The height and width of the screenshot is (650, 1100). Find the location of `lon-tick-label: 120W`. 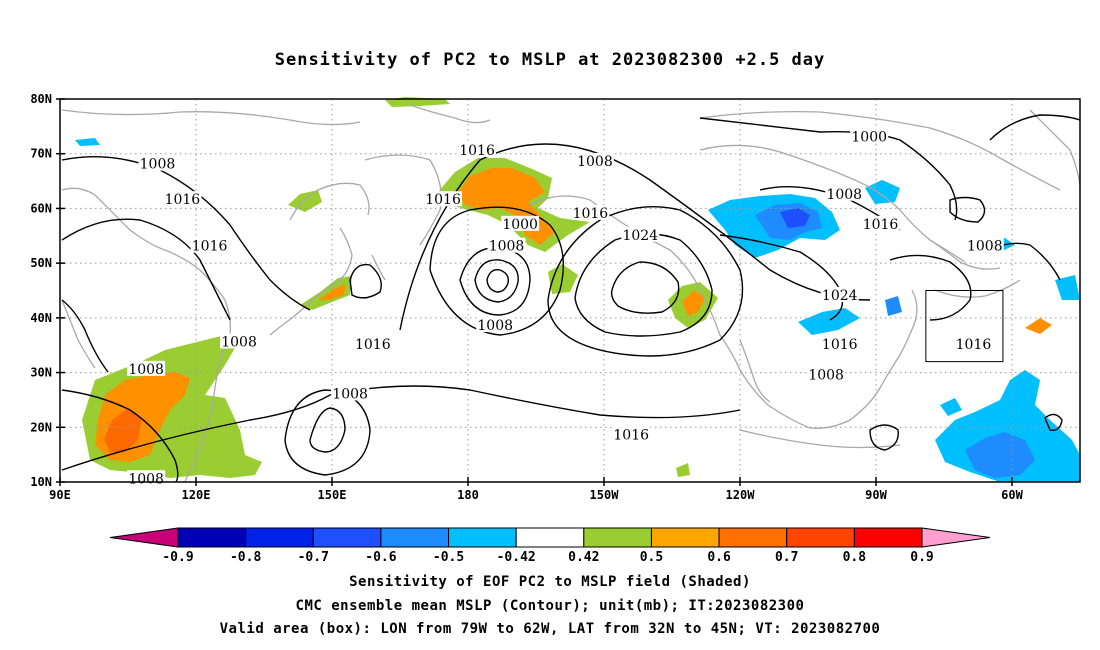

lon-tick-label: 120W is located at coordinates (741, 495).